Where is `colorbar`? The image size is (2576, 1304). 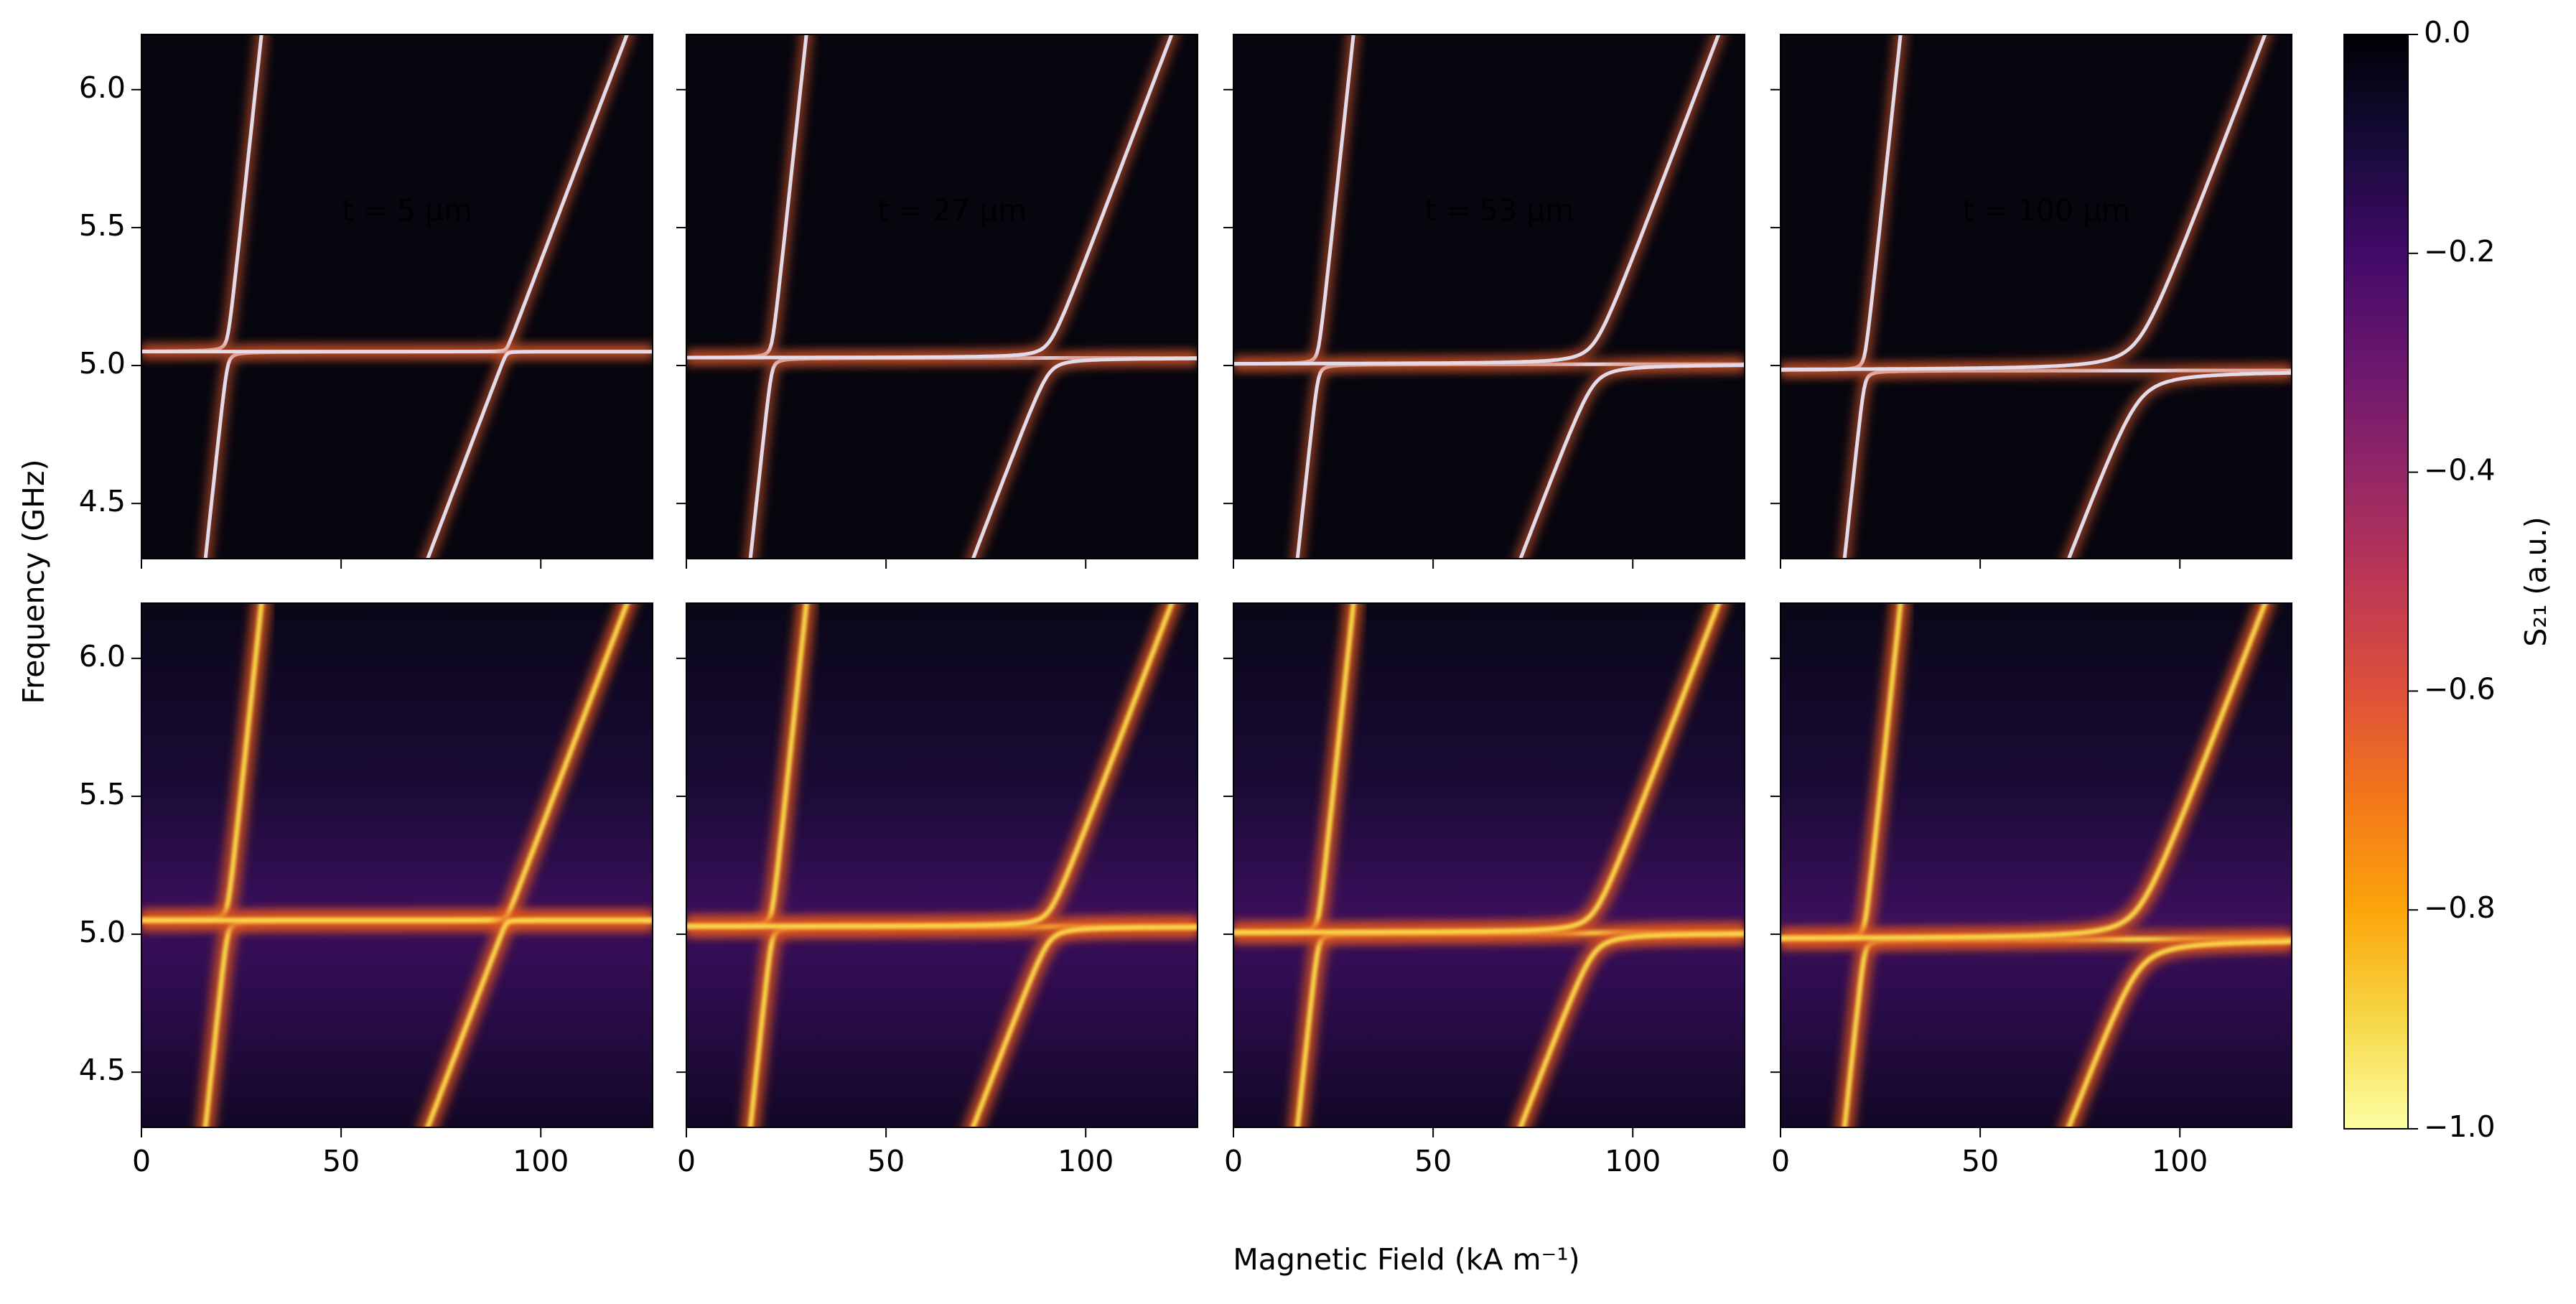
colorbar is located at coordinates (2376, 582).